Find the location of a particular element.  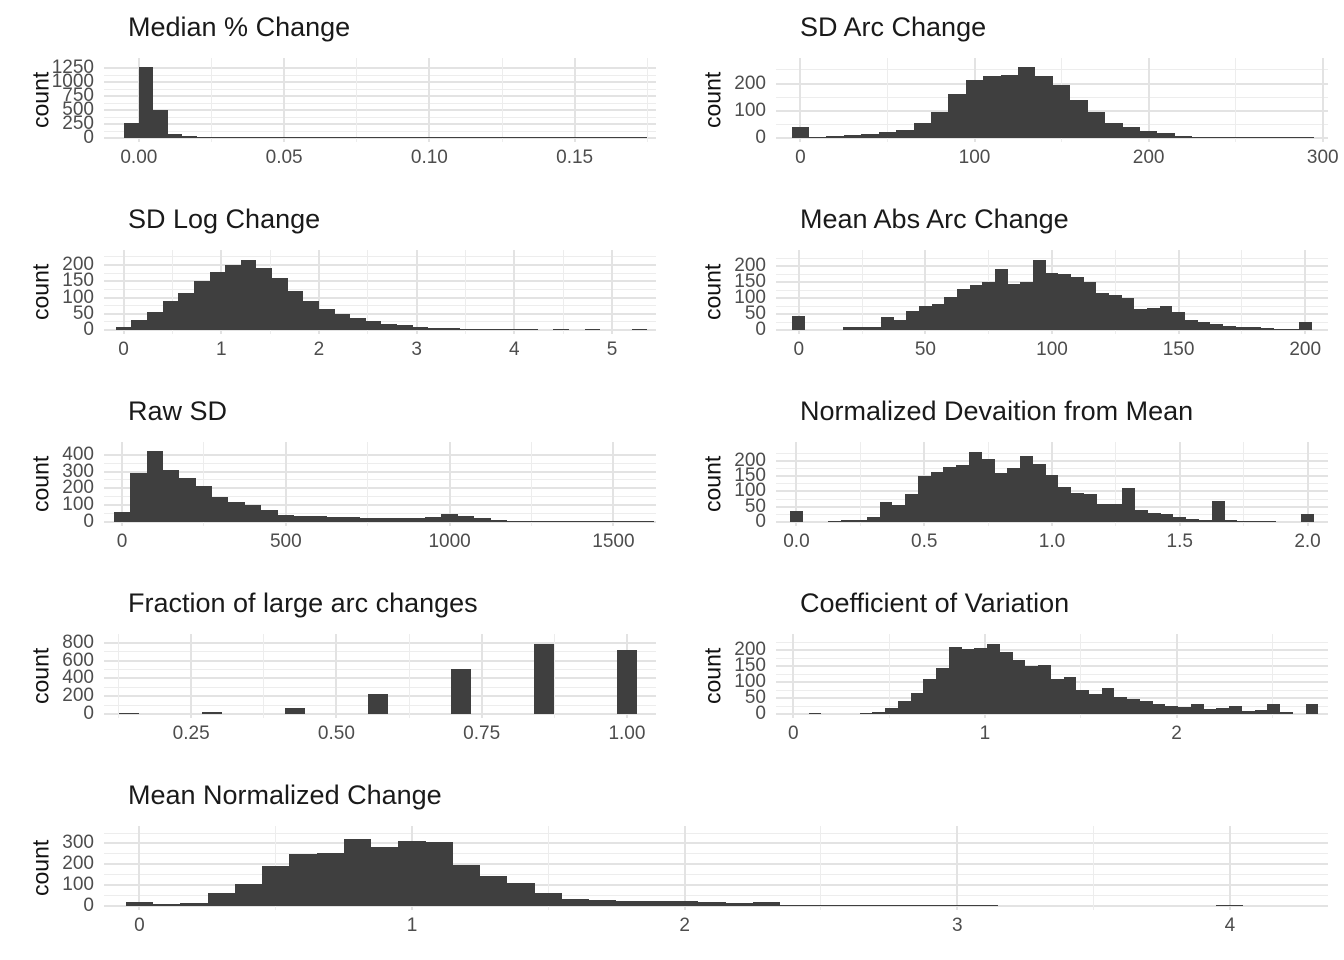

x-tick-label: 0.25 is located at coordinates (191, 733).